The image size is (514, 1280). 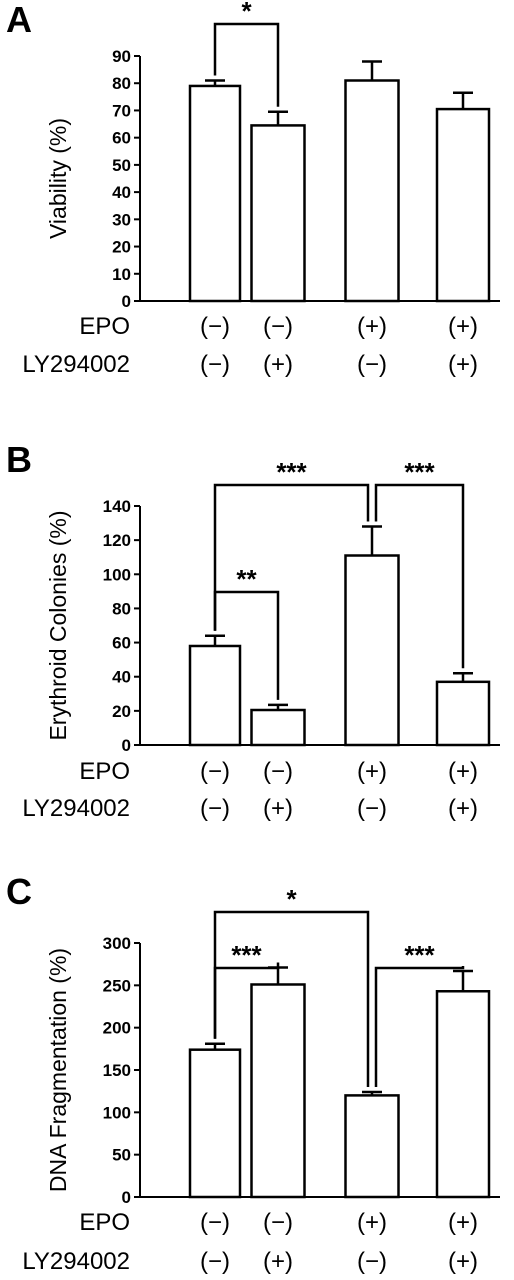 I want to click on y-tick-label: 150, so click(x=117, y=1070).